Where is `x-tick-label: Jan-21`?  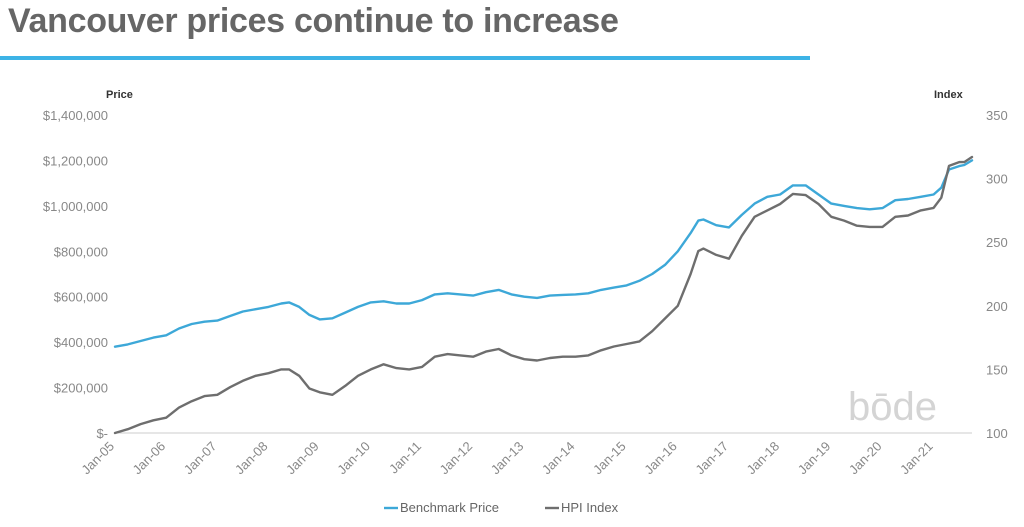
x-tick-label: Jan-21 is located at coordinates (916, 458).